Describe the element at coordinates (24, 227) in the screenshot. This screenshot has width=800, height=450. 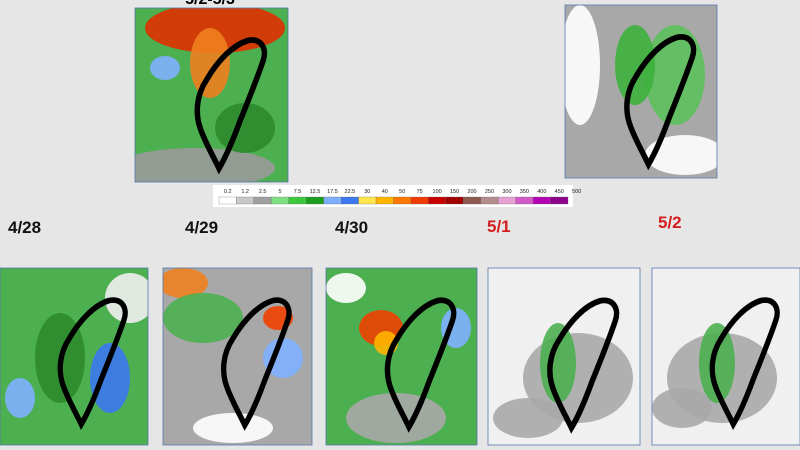
I see `date-label: 4/28` at that location.